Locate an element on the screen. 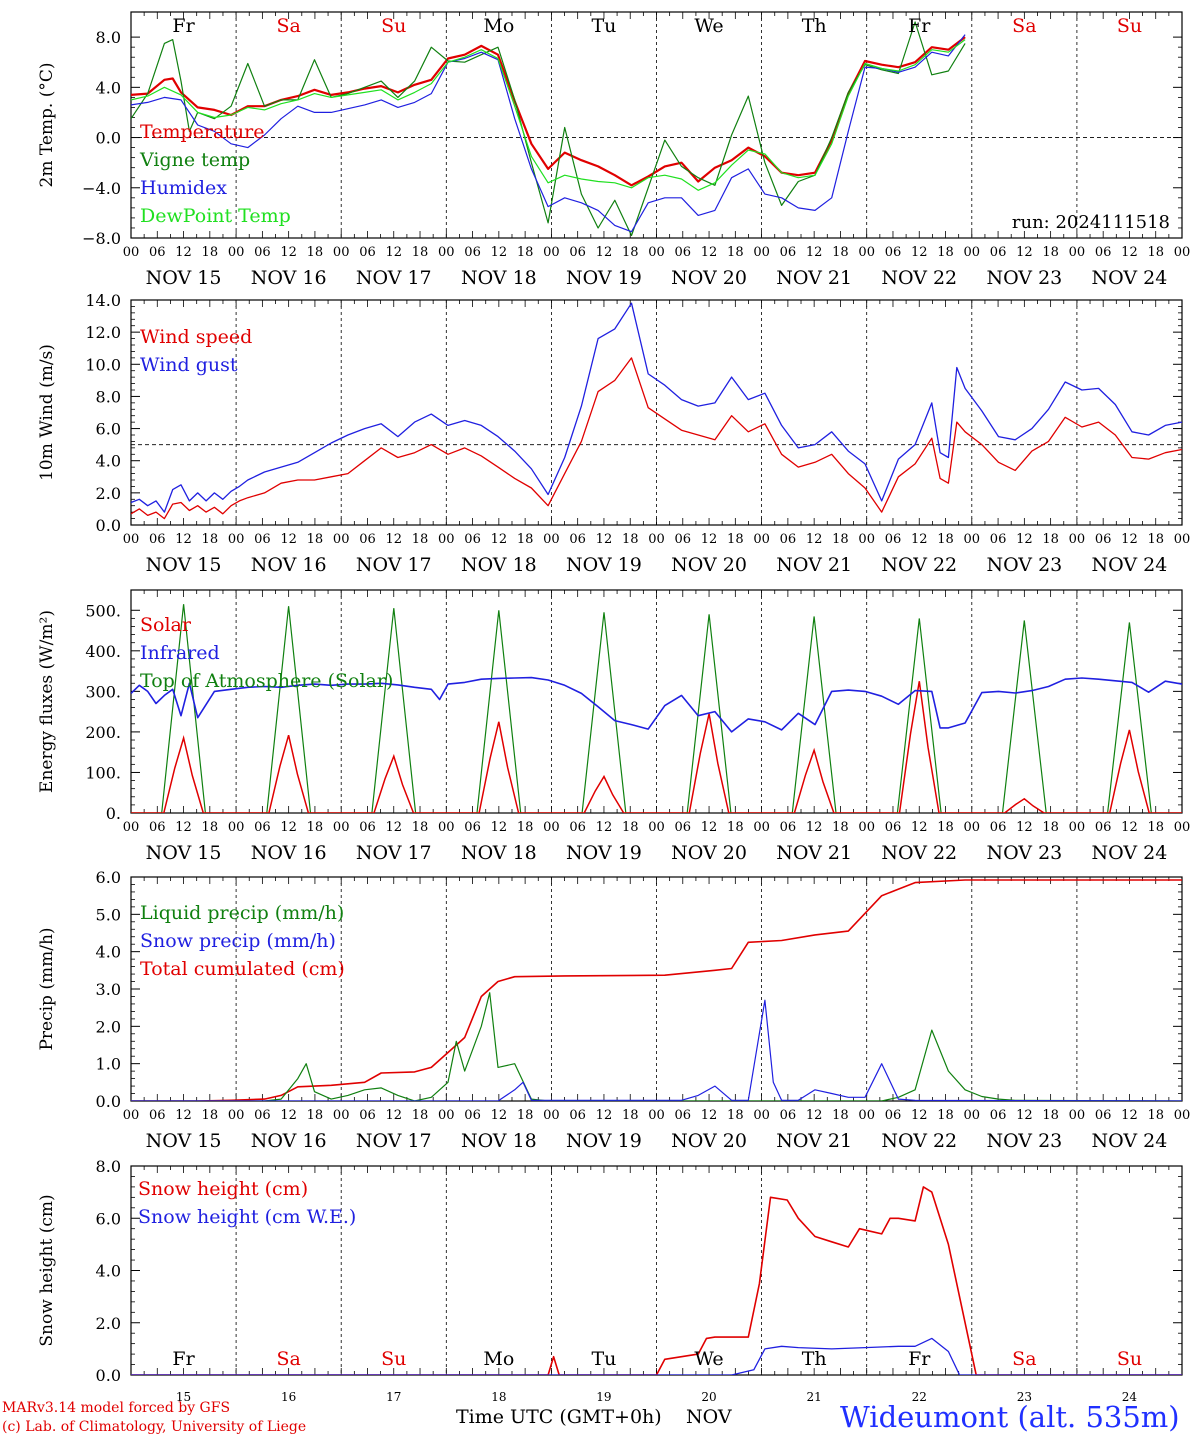 Image resolution: width=1194 pixels, height=1440 pixels. y-axis-label: 2m Temp. (°C) is located at coordinates (47, 124).